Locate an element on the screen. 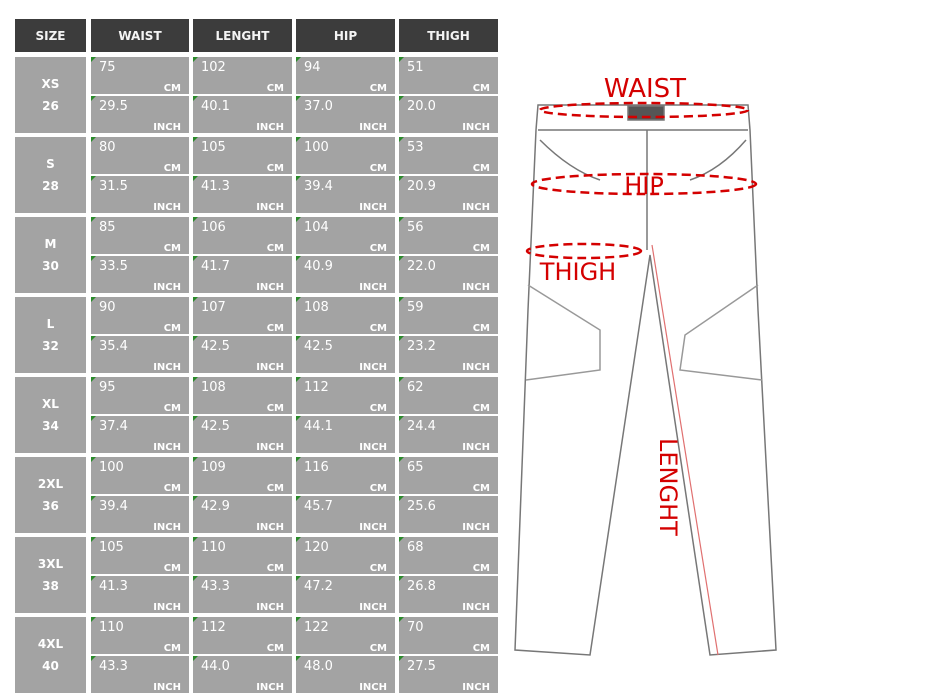 The width and height of the screenshot is (930, 699). inch-value: 39.4 is located at coordinates (113, 506).